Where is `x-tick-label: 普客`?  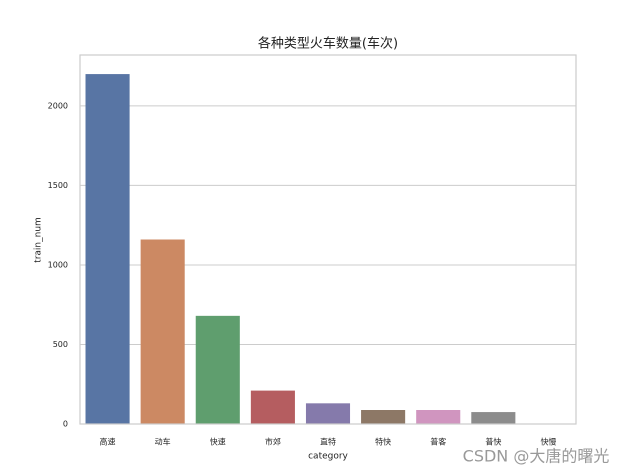
x-tick-label: 普客 is located at coordinates (438, 442).